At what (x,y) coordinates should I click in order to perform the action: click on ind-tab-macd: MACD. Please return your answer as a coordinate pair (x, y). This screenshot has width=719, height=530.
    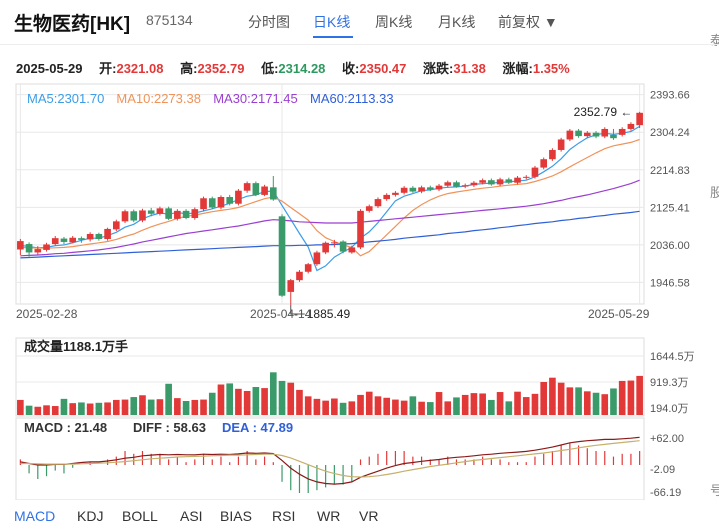
    Looking at the image, I should click on (35, 516).